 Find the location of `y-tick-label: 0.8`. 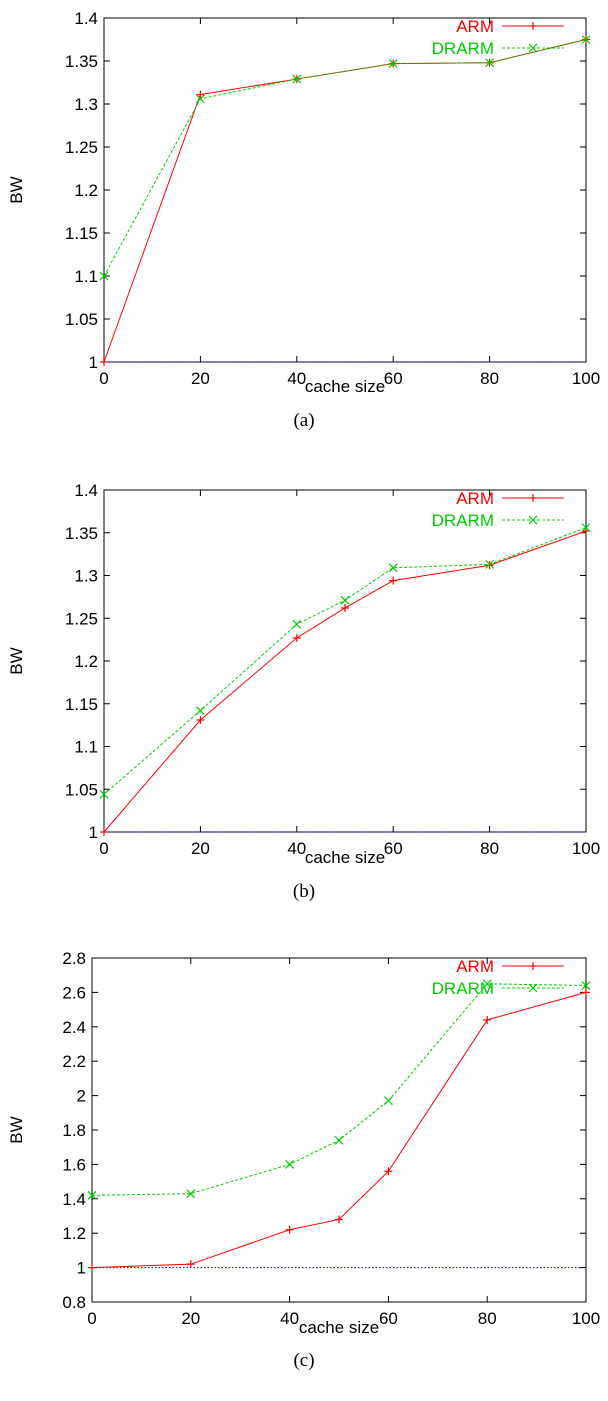

y-tick-label: 0.8 is located at coordinates (74, 1302).